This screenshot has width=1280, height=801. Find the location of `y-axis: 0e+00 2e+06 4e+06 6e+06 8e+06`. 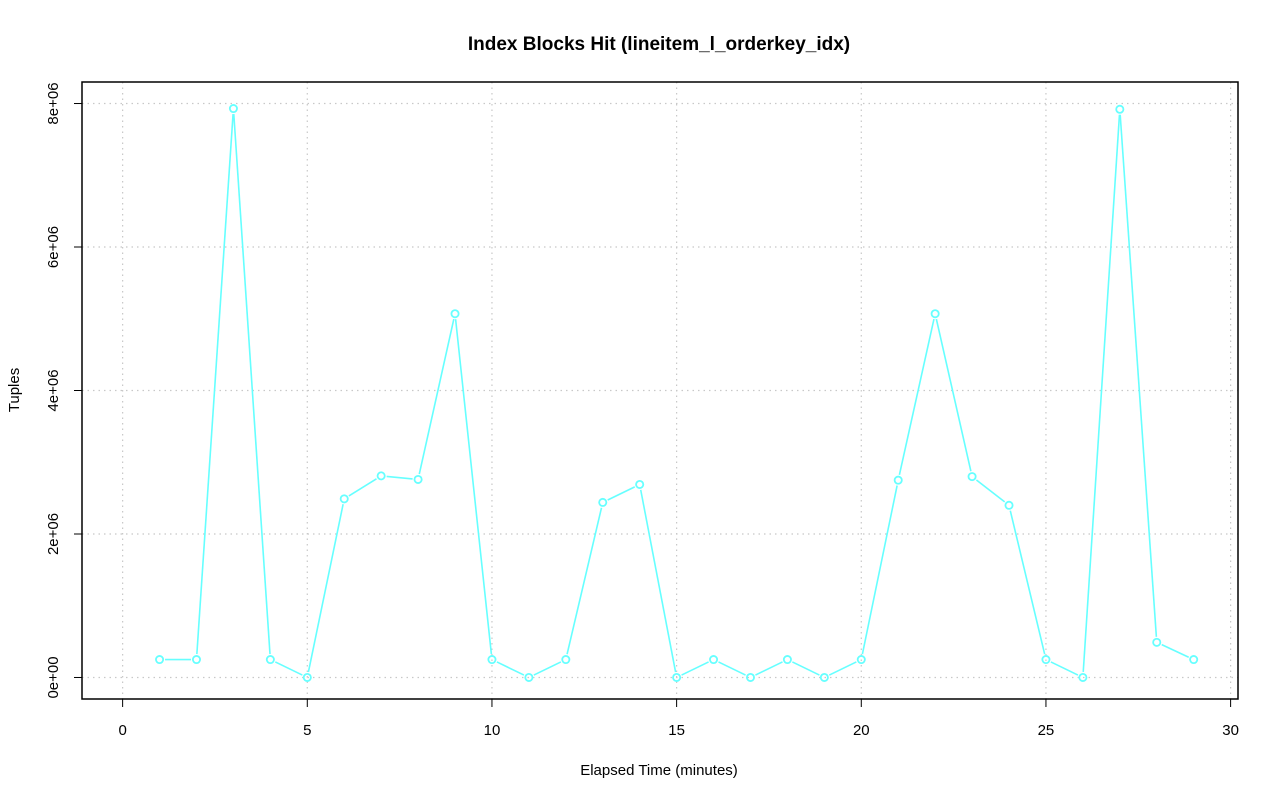

y-axis: 0e+00 2e+06 4e+06 6e+06 8e+06 is located at coordinates (63, 390).